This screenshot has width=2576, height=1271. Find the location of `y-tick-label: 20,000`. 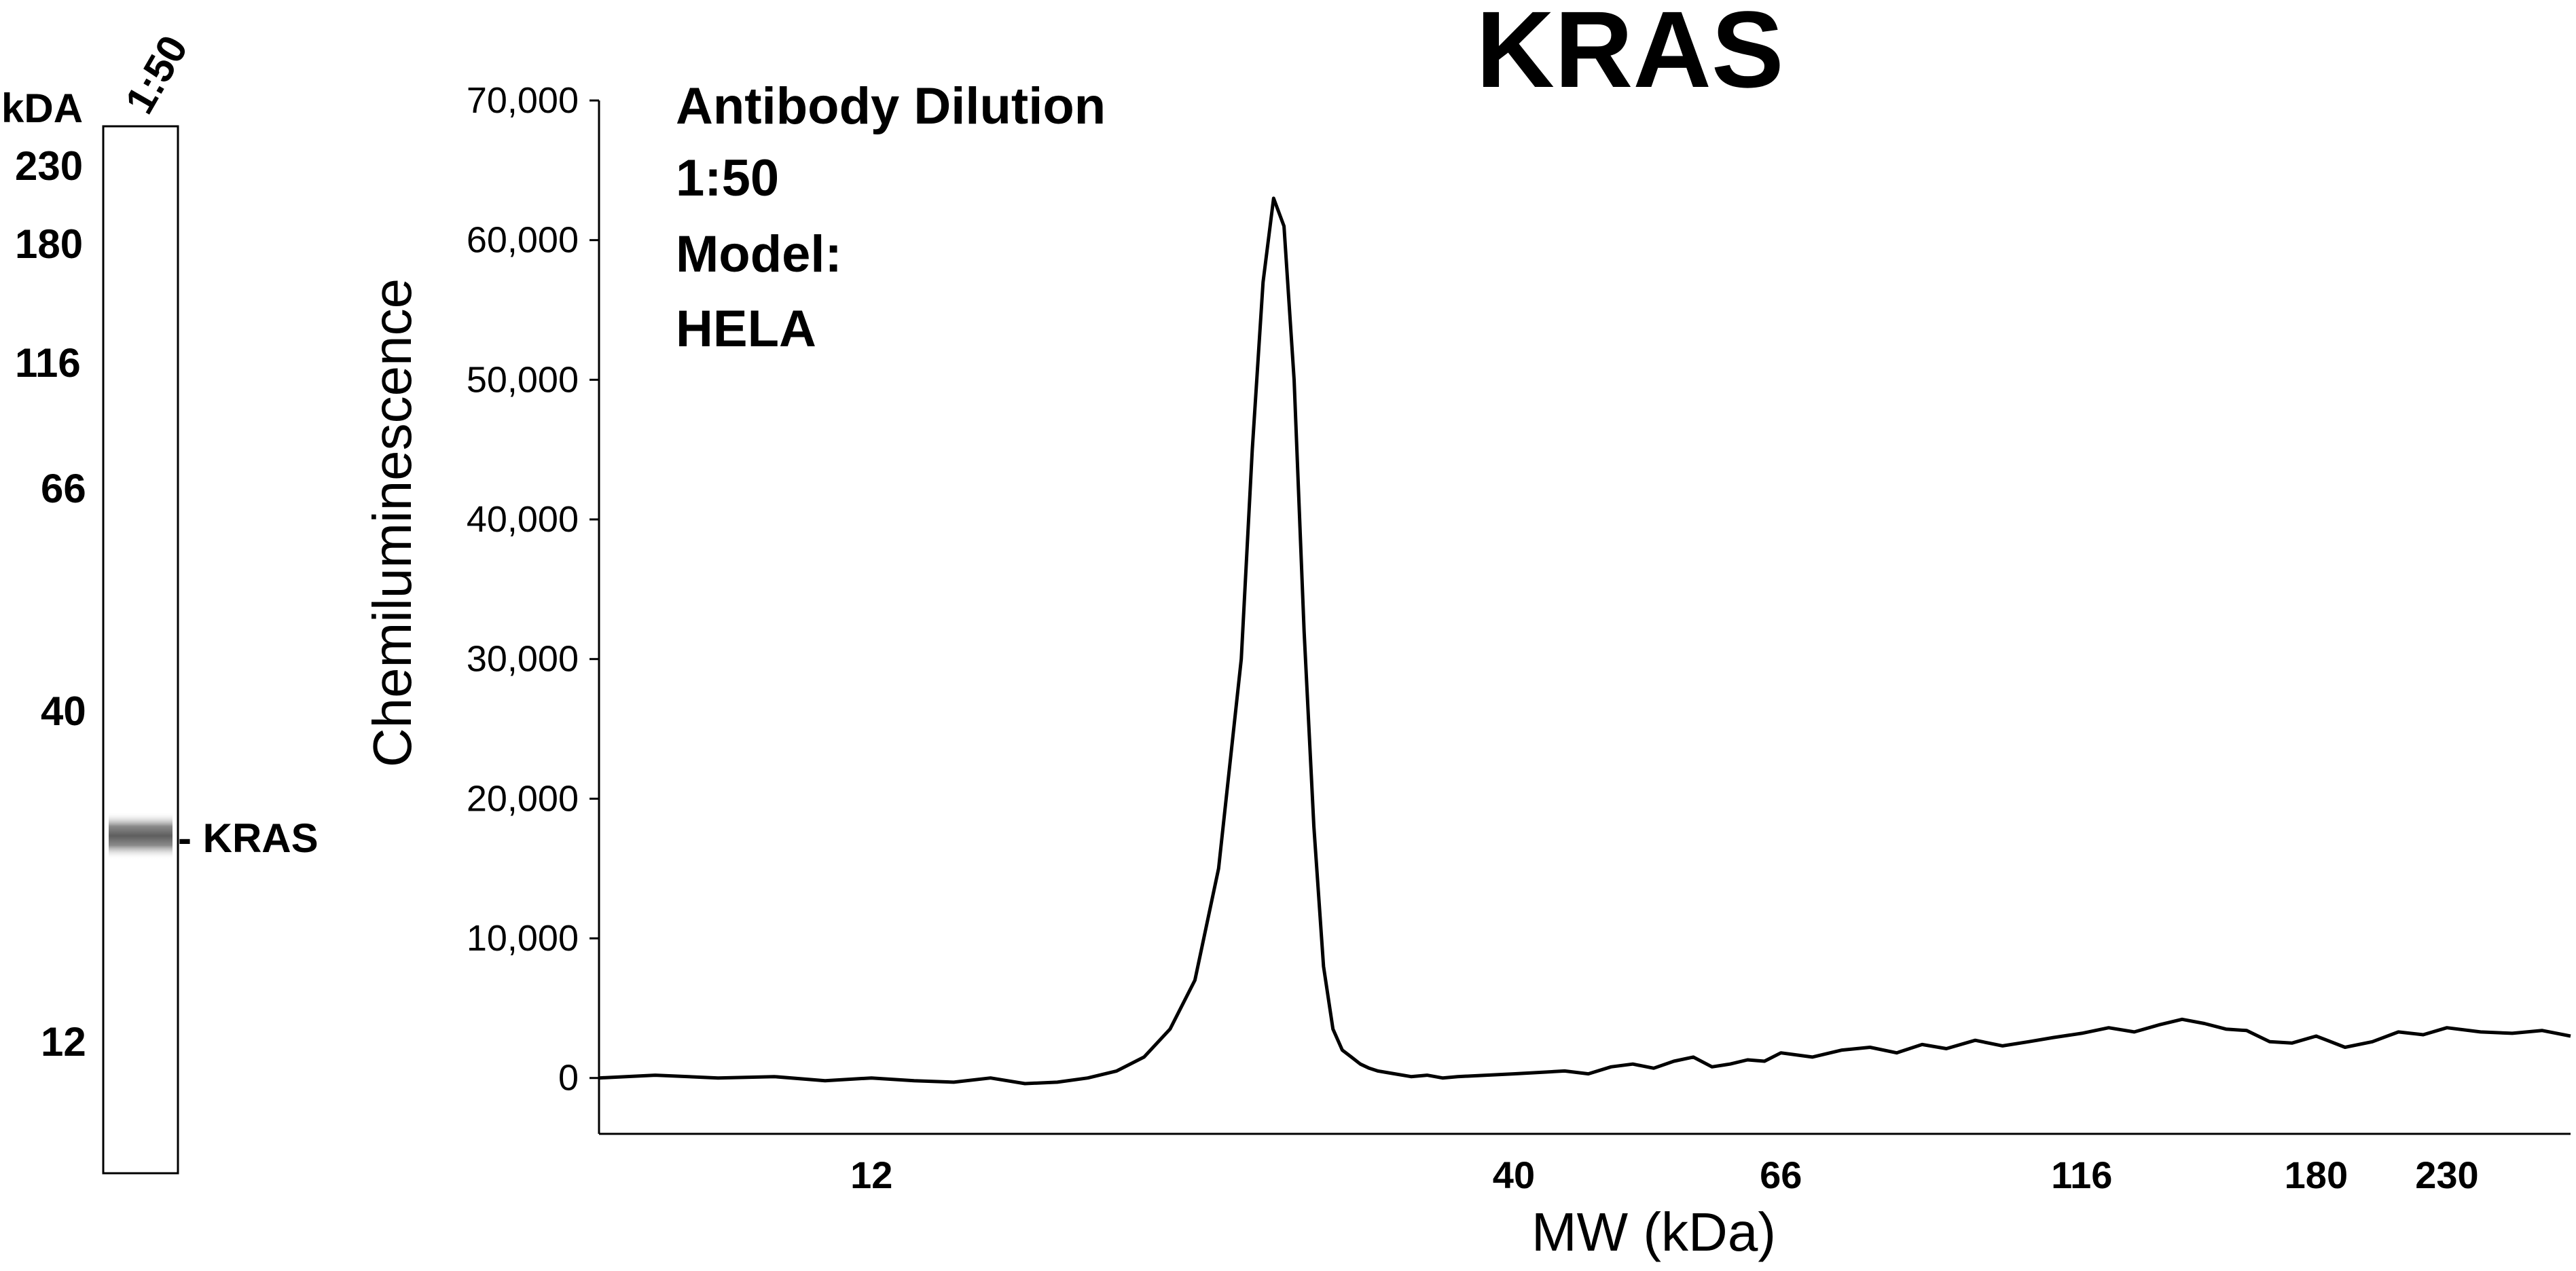

y-tick-label: 20,000 is located at coordinates (523, 798).